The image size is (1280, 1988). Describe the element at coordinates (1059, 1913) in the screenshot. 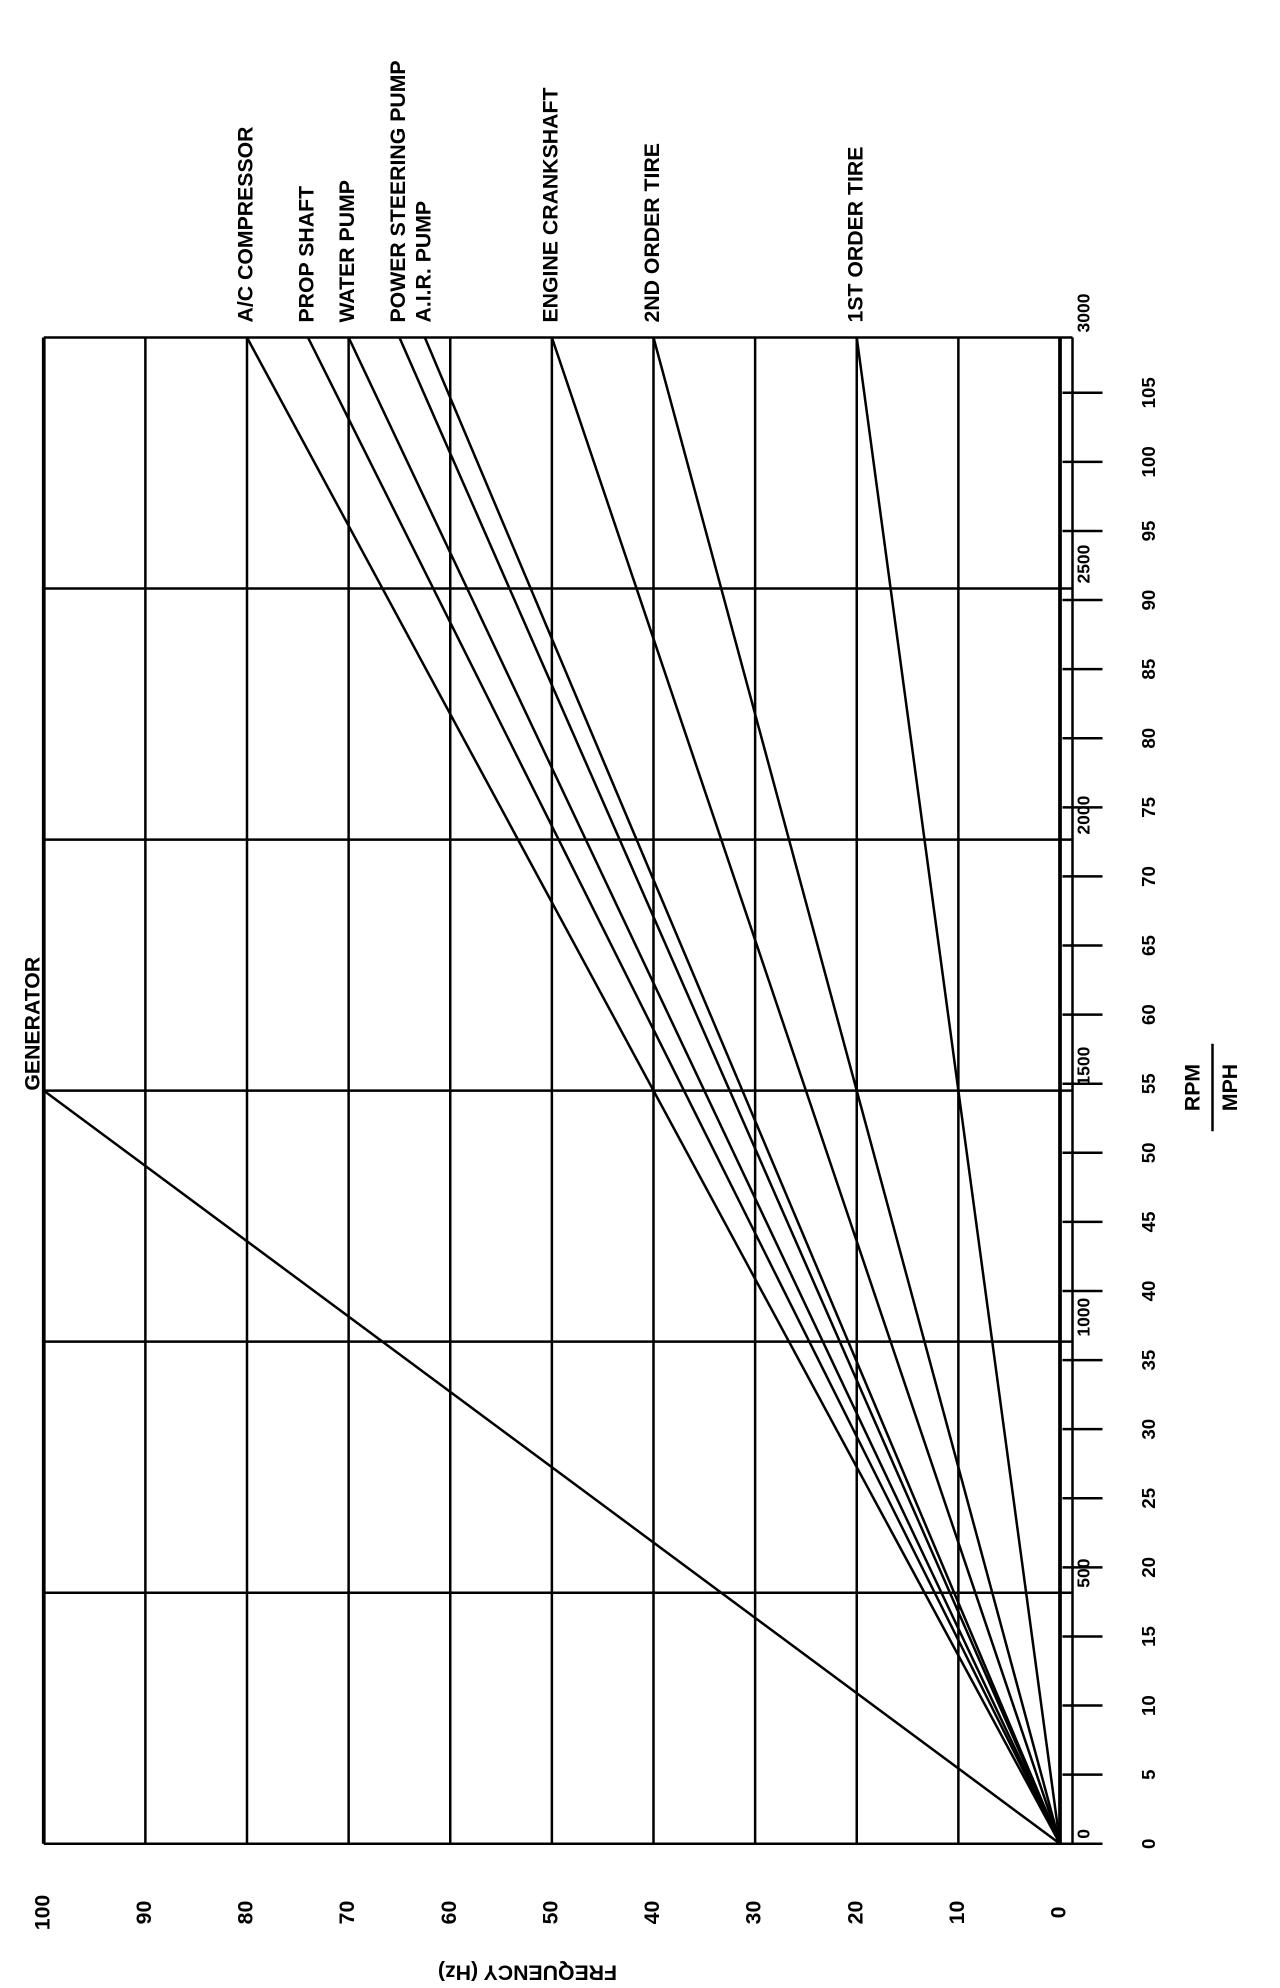

I see `y-tick-label: 0` at that location.